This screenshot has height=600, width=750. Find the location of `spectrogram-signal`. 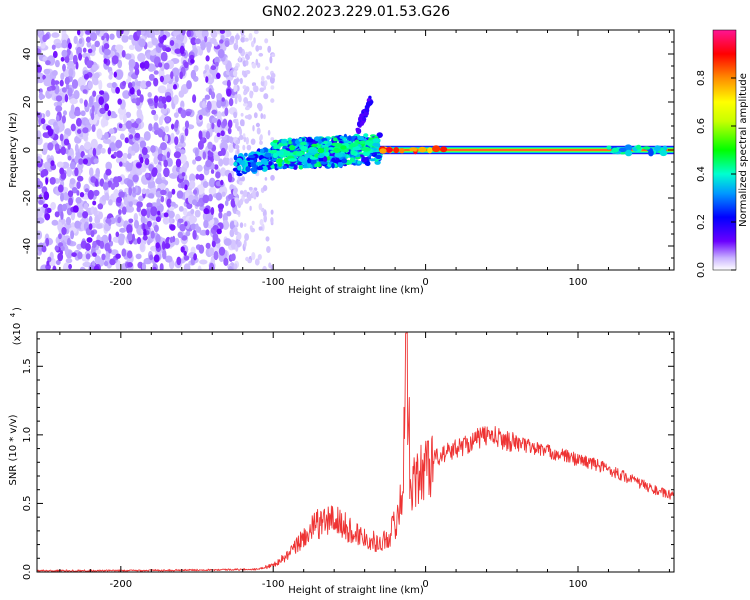

spectrogram-signal is located at coordinates (453, 136).